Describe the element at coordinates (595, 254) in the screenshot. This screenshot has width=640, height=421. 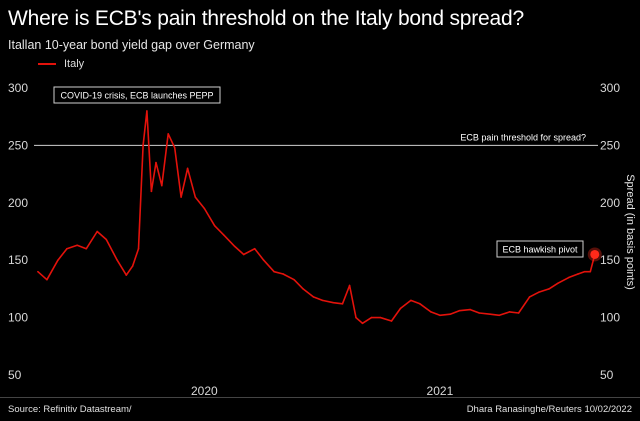
I see `pivot-marker` at that location.